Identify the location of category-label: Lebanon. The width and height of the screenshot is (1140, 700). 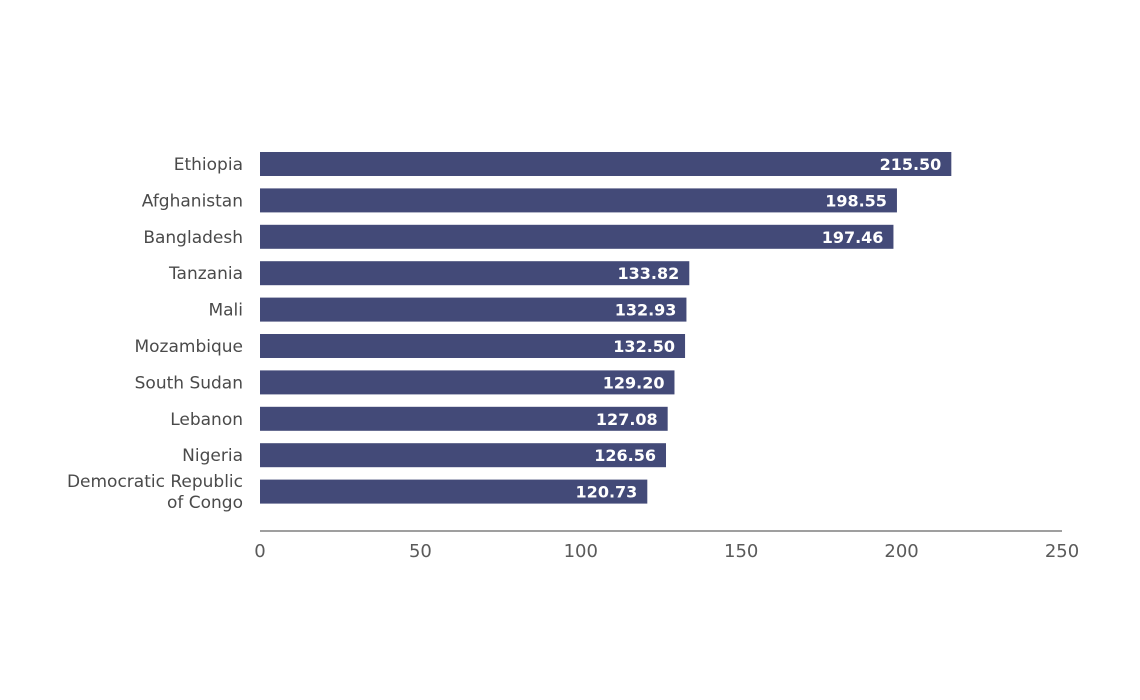
(206, 420).